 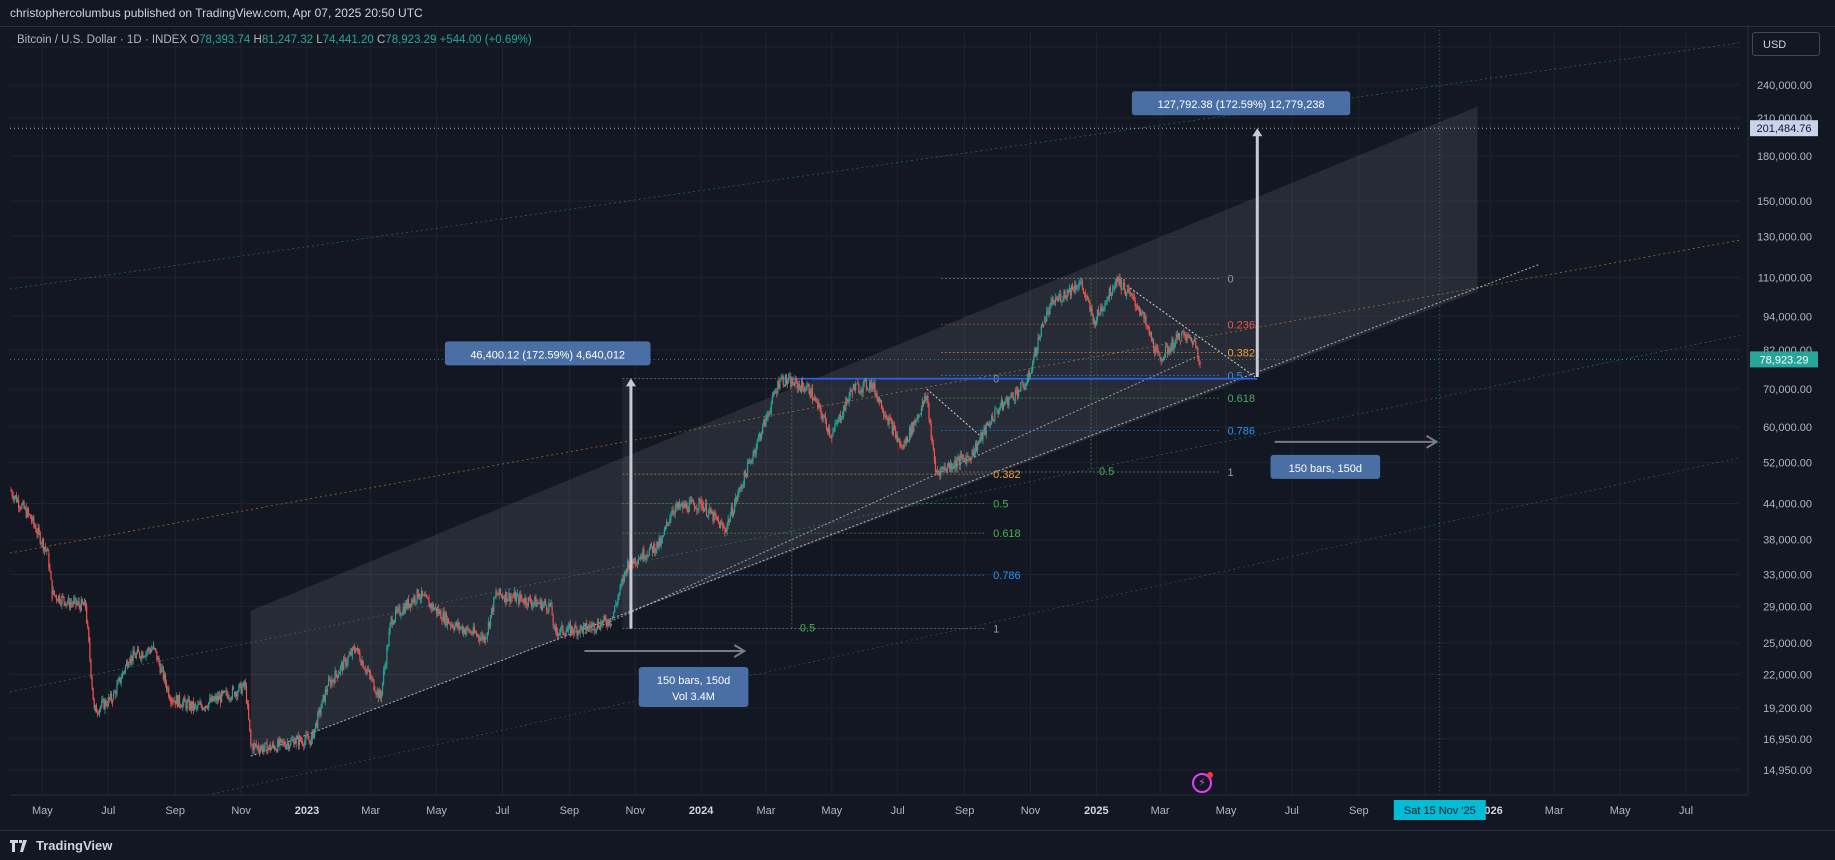 I want to click on lightning-icon: ⚡, so click(x=1202, y=782).